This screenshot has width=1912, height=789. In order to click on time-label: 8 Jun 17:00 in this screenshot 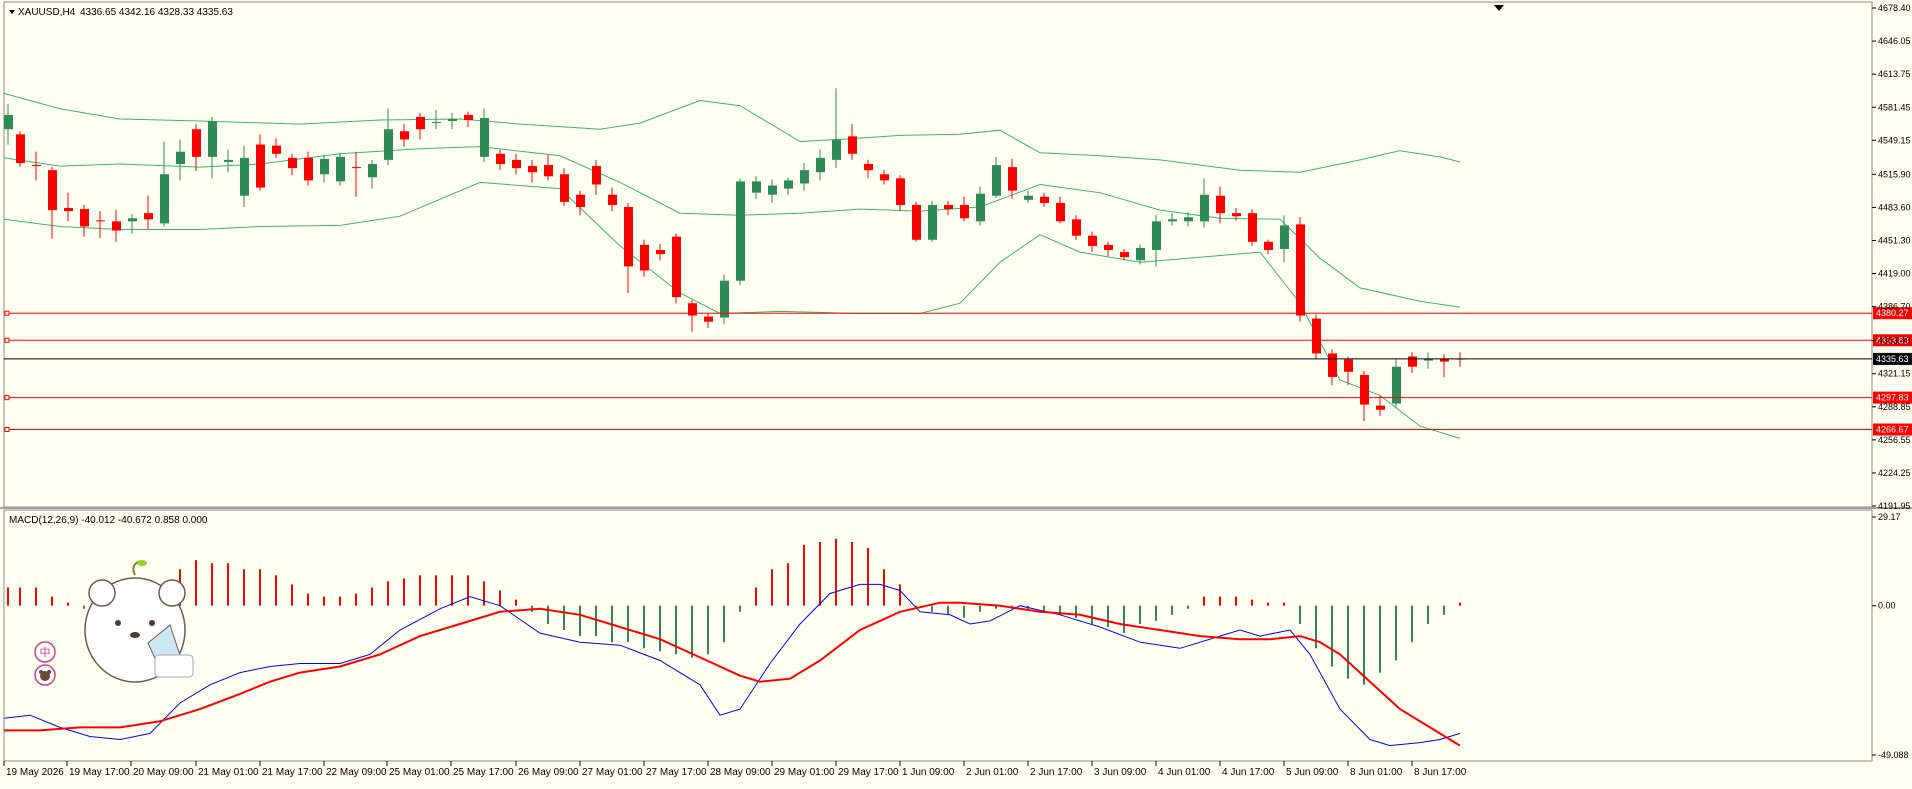, I will do `click(1440, 772)`.